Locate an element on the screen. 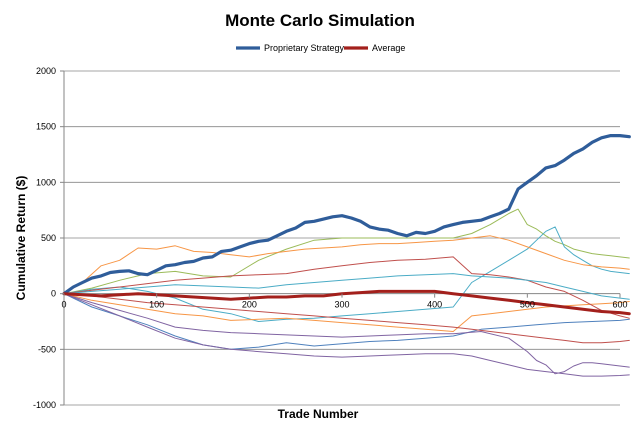  legend: Proprietary Strategy Average is located at coordinates (320, 48).